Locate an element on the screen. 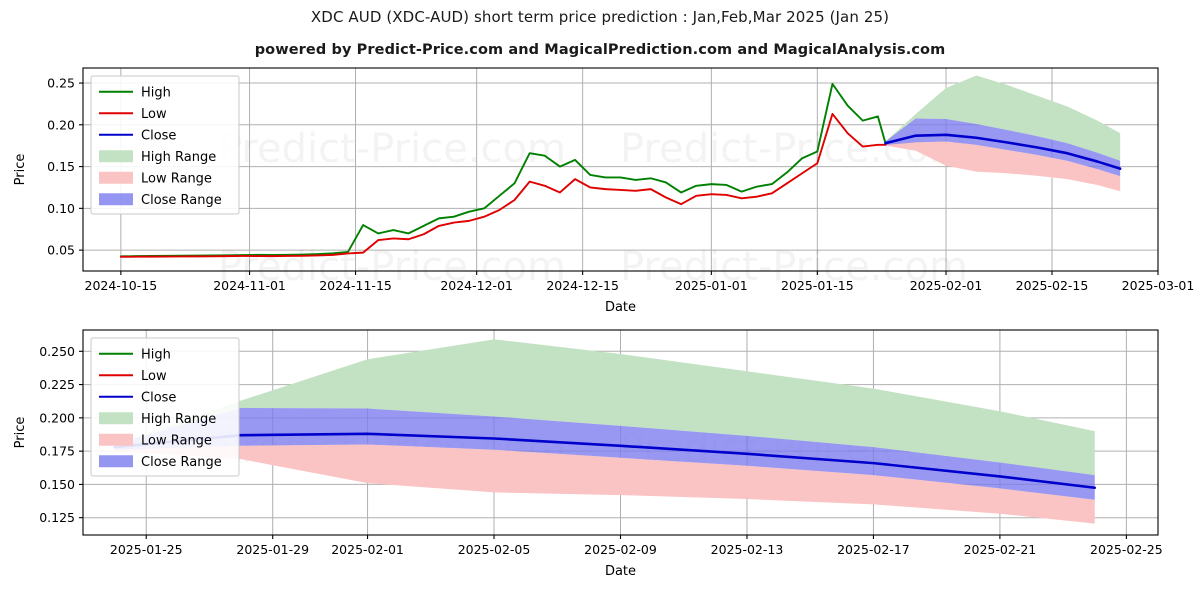 The width and height of the screenshot is (1200, 600). x-tick-label: 2024-12-15 is located at coordinates (582, 285).